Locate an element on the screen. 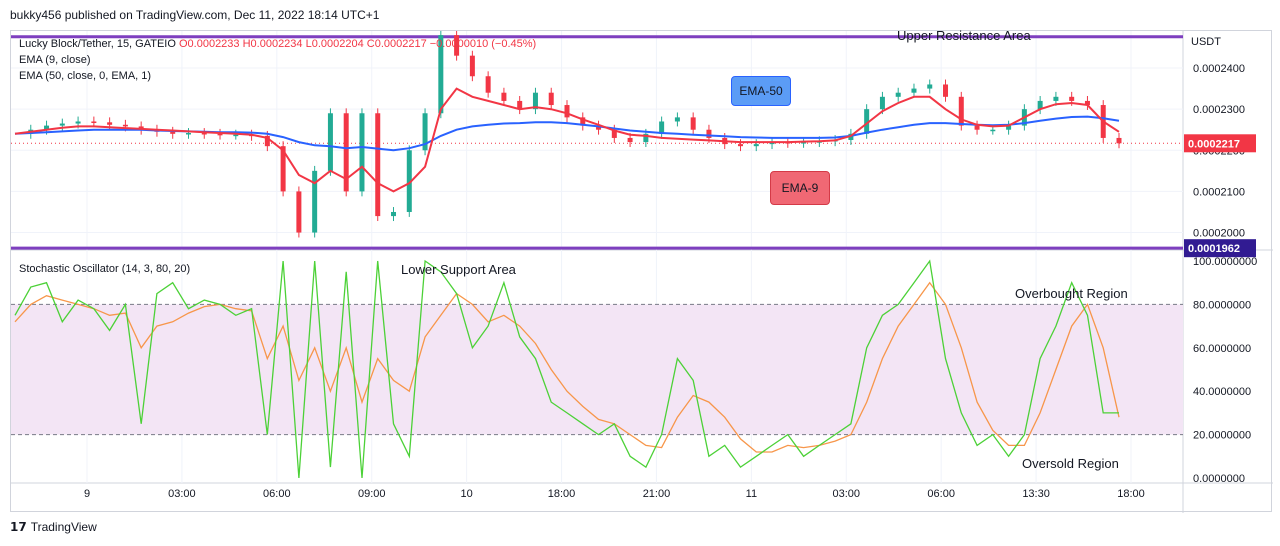 This screenshot has height=546, width=1280. stoch-tick-label: 80.0000000 is located at coordinates (1222, 305).